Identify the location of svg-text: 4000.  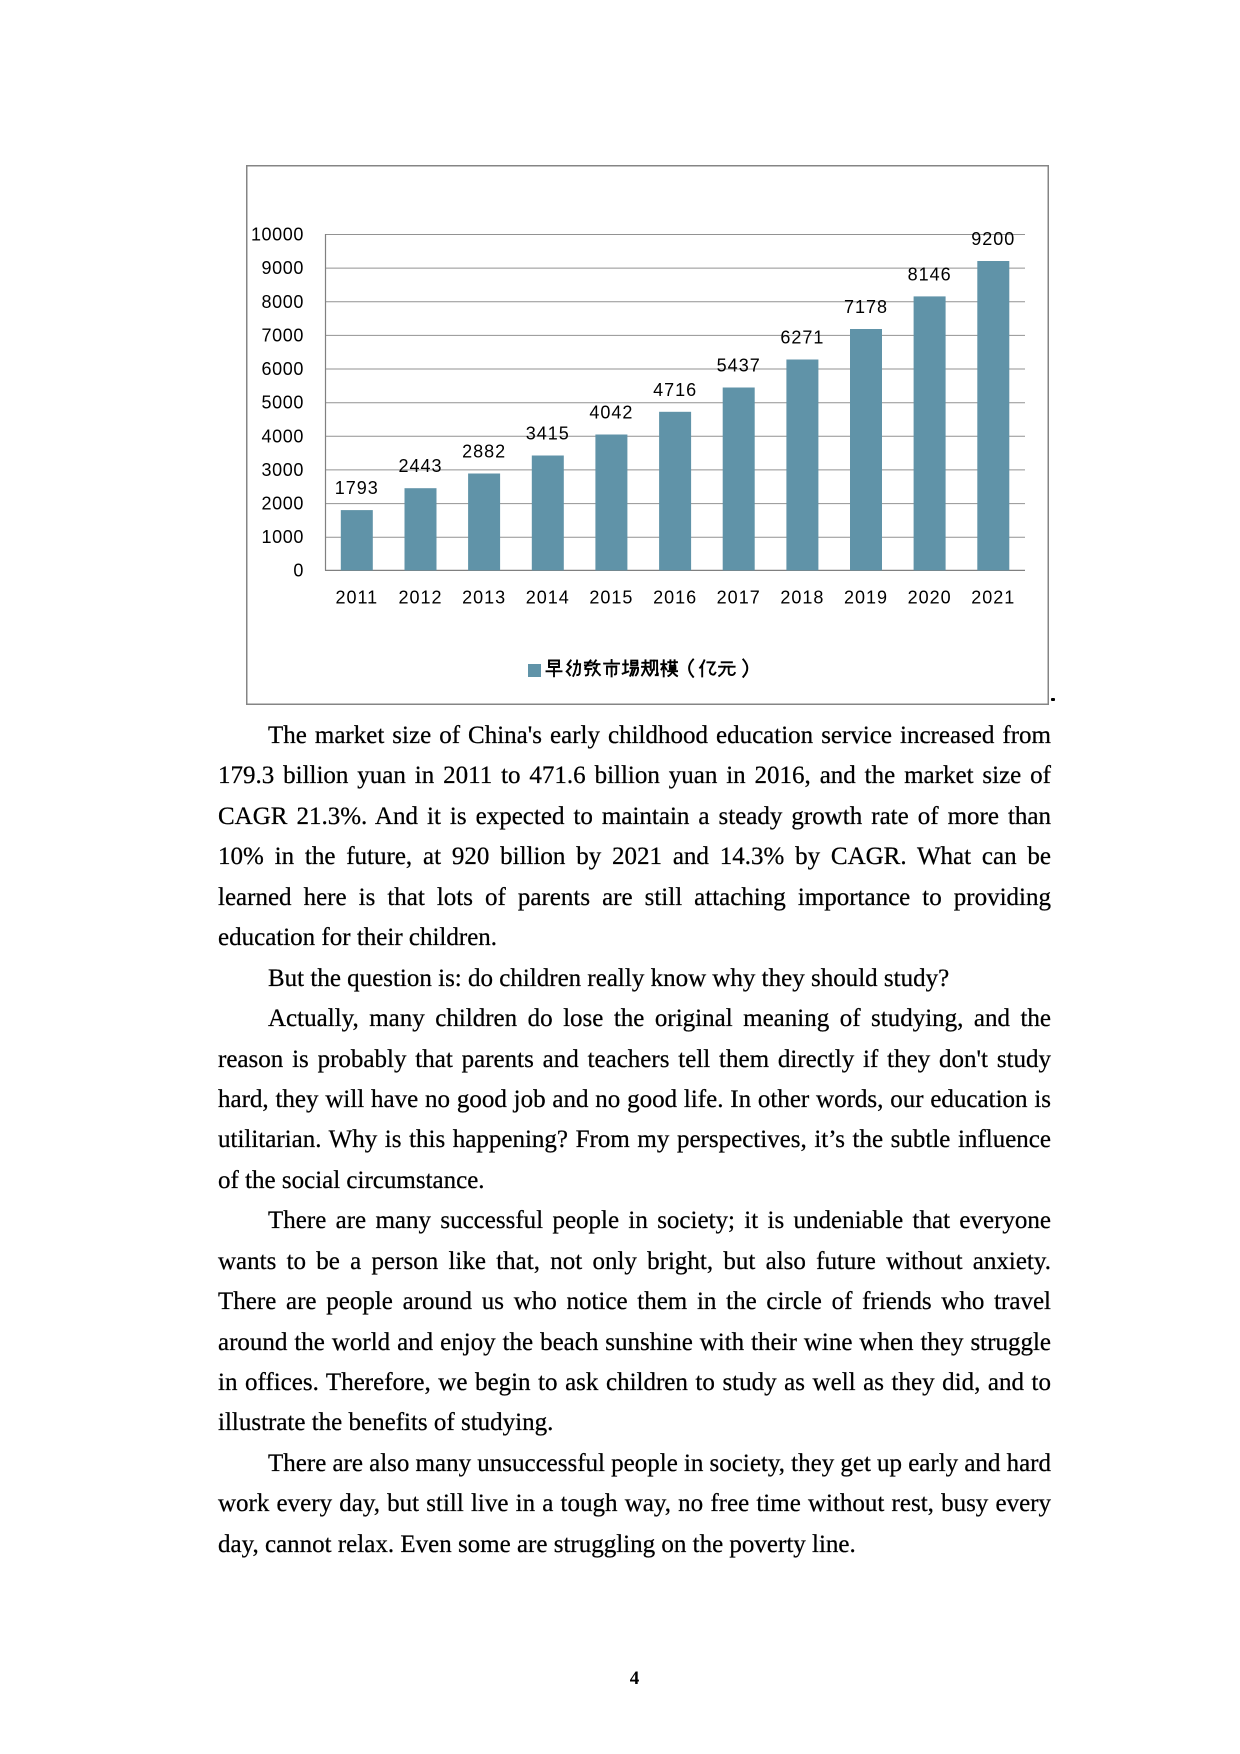
(283, 436).